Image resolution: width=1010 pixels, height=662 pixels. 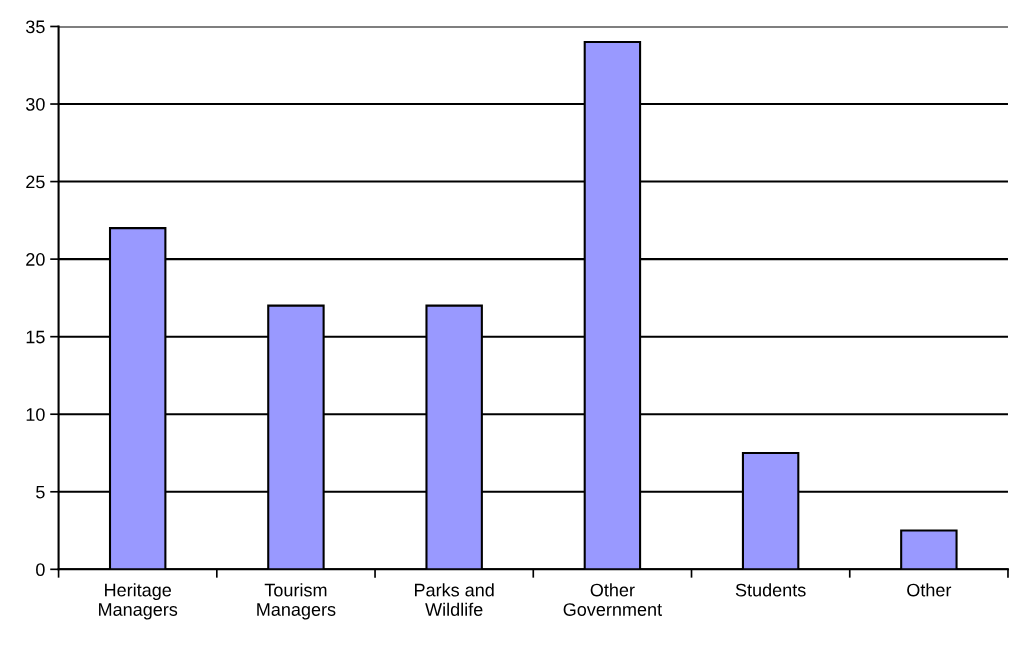 I want to click on x-tick-label: Heritage Managers, so click(x=138, y=601).